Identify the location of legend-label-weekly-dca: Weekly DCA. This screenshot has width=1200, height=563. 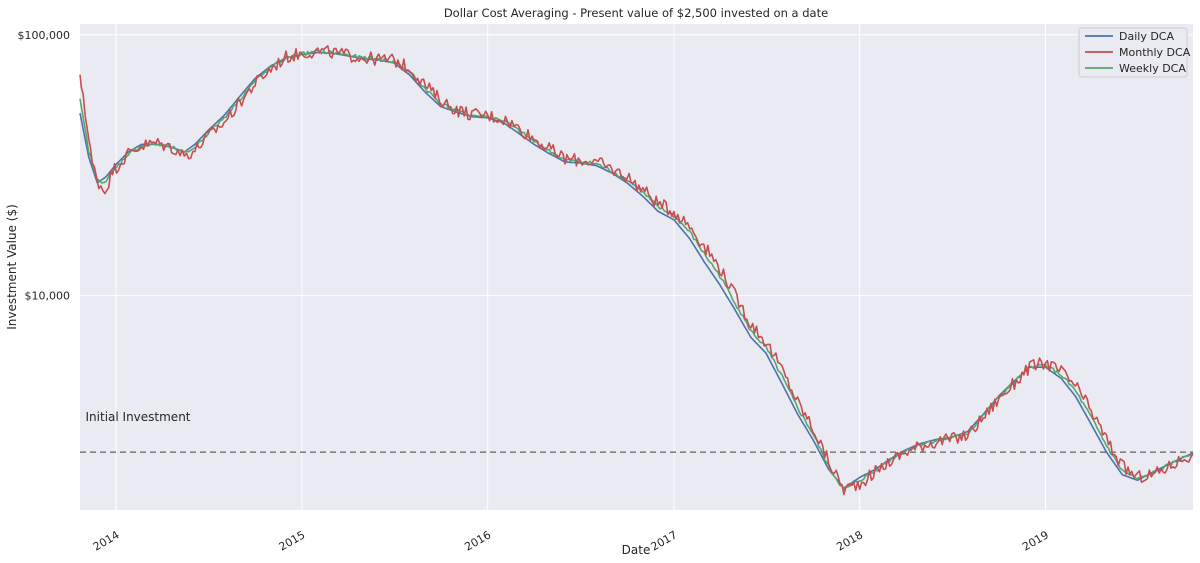
(1152, 68).